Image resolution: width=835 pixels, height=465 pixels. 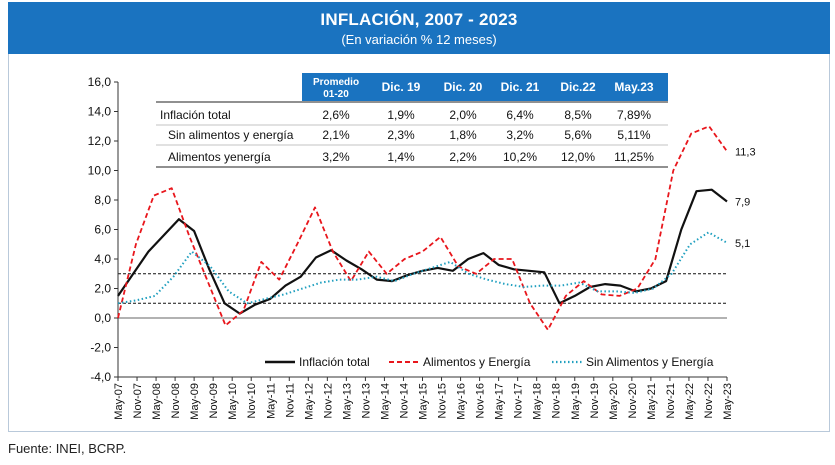 What do you see at coordinates (595, 400) in the screenshot?
I see `x-tick-label: Nov-19` at bounding box center [595, 400].